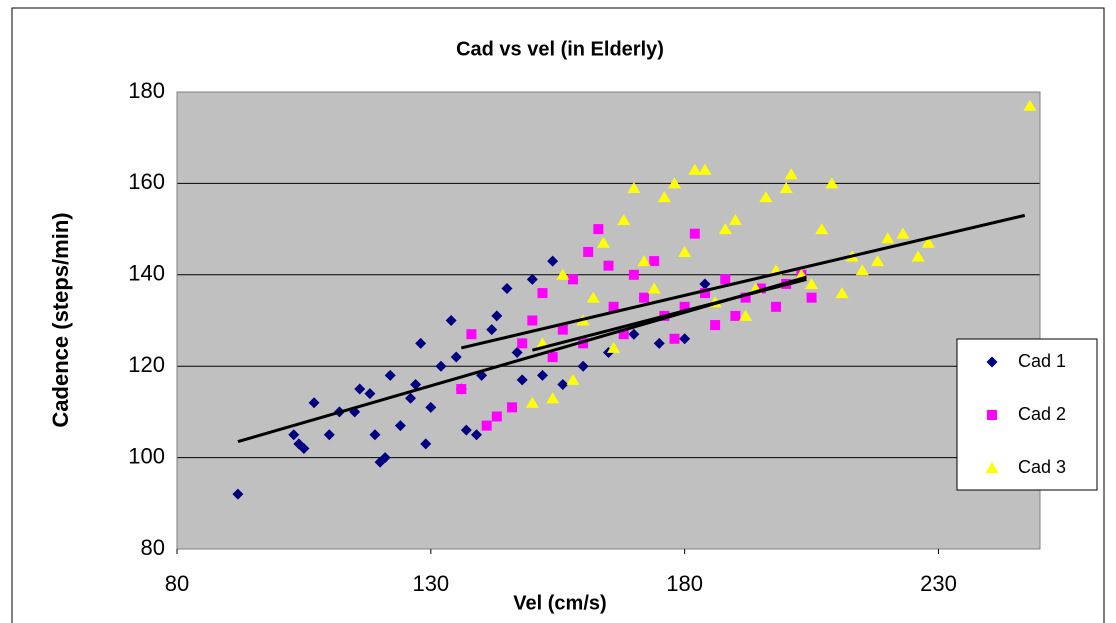  What do you see at coordinates (560, 49) in the screenshot?
I see `chart-title: Cad vs vel (in Elderly)` at bounding box center [560, 49].